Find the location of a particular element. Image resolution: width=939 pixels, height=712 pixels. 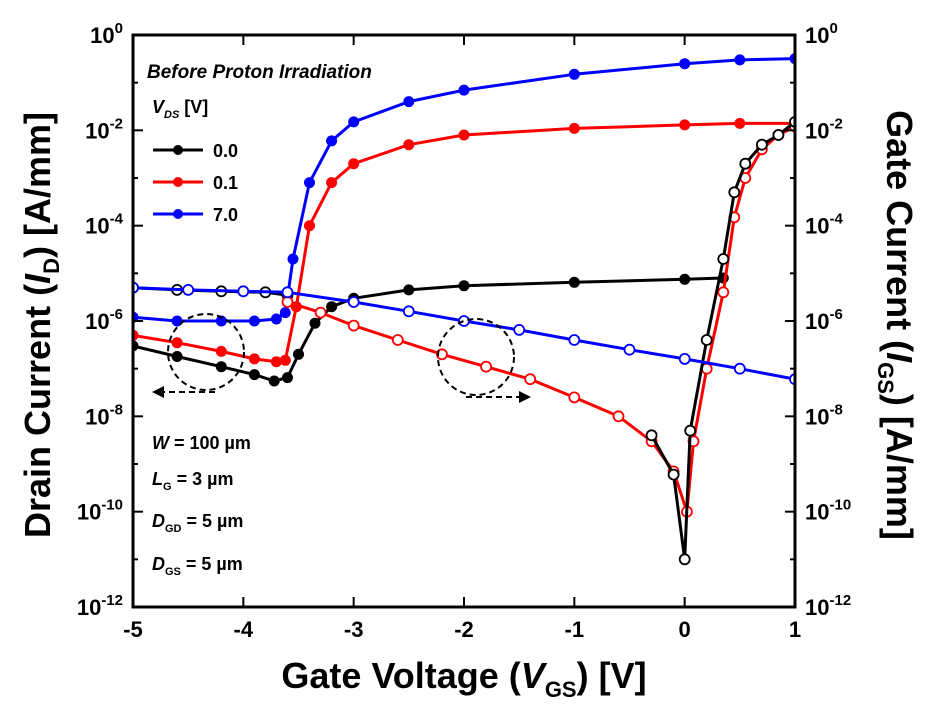

series-gate-0.0 is located at coordinates (720, 341).